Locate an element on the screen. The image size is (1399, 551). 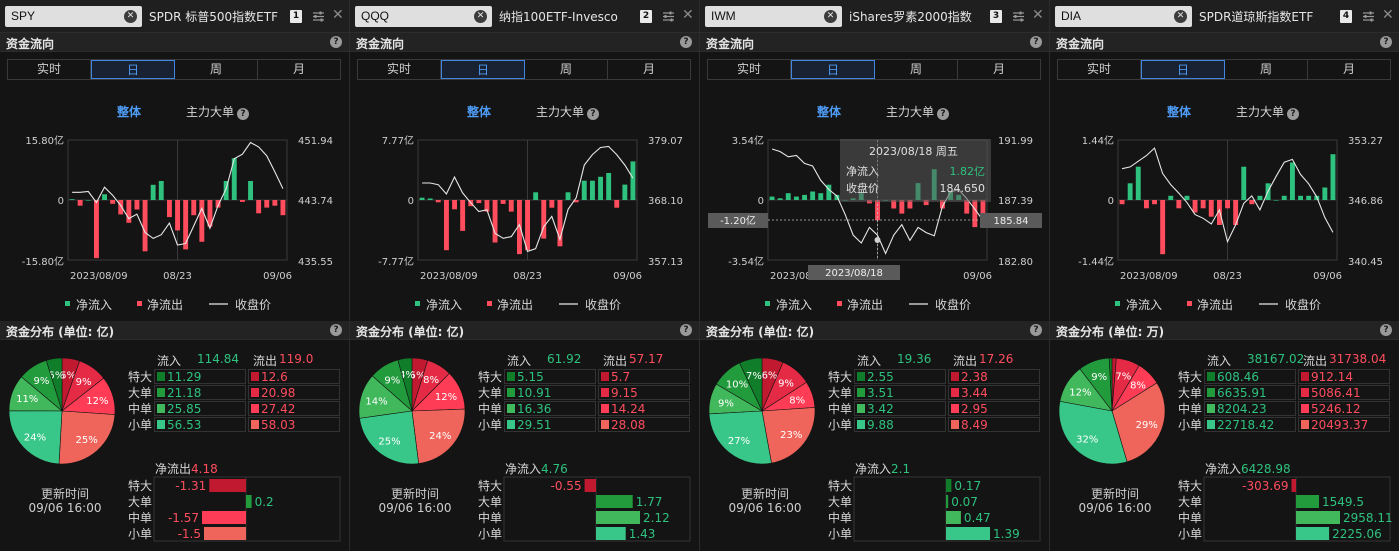
net-value: 1.39 is located at coordinates (1006, 534).